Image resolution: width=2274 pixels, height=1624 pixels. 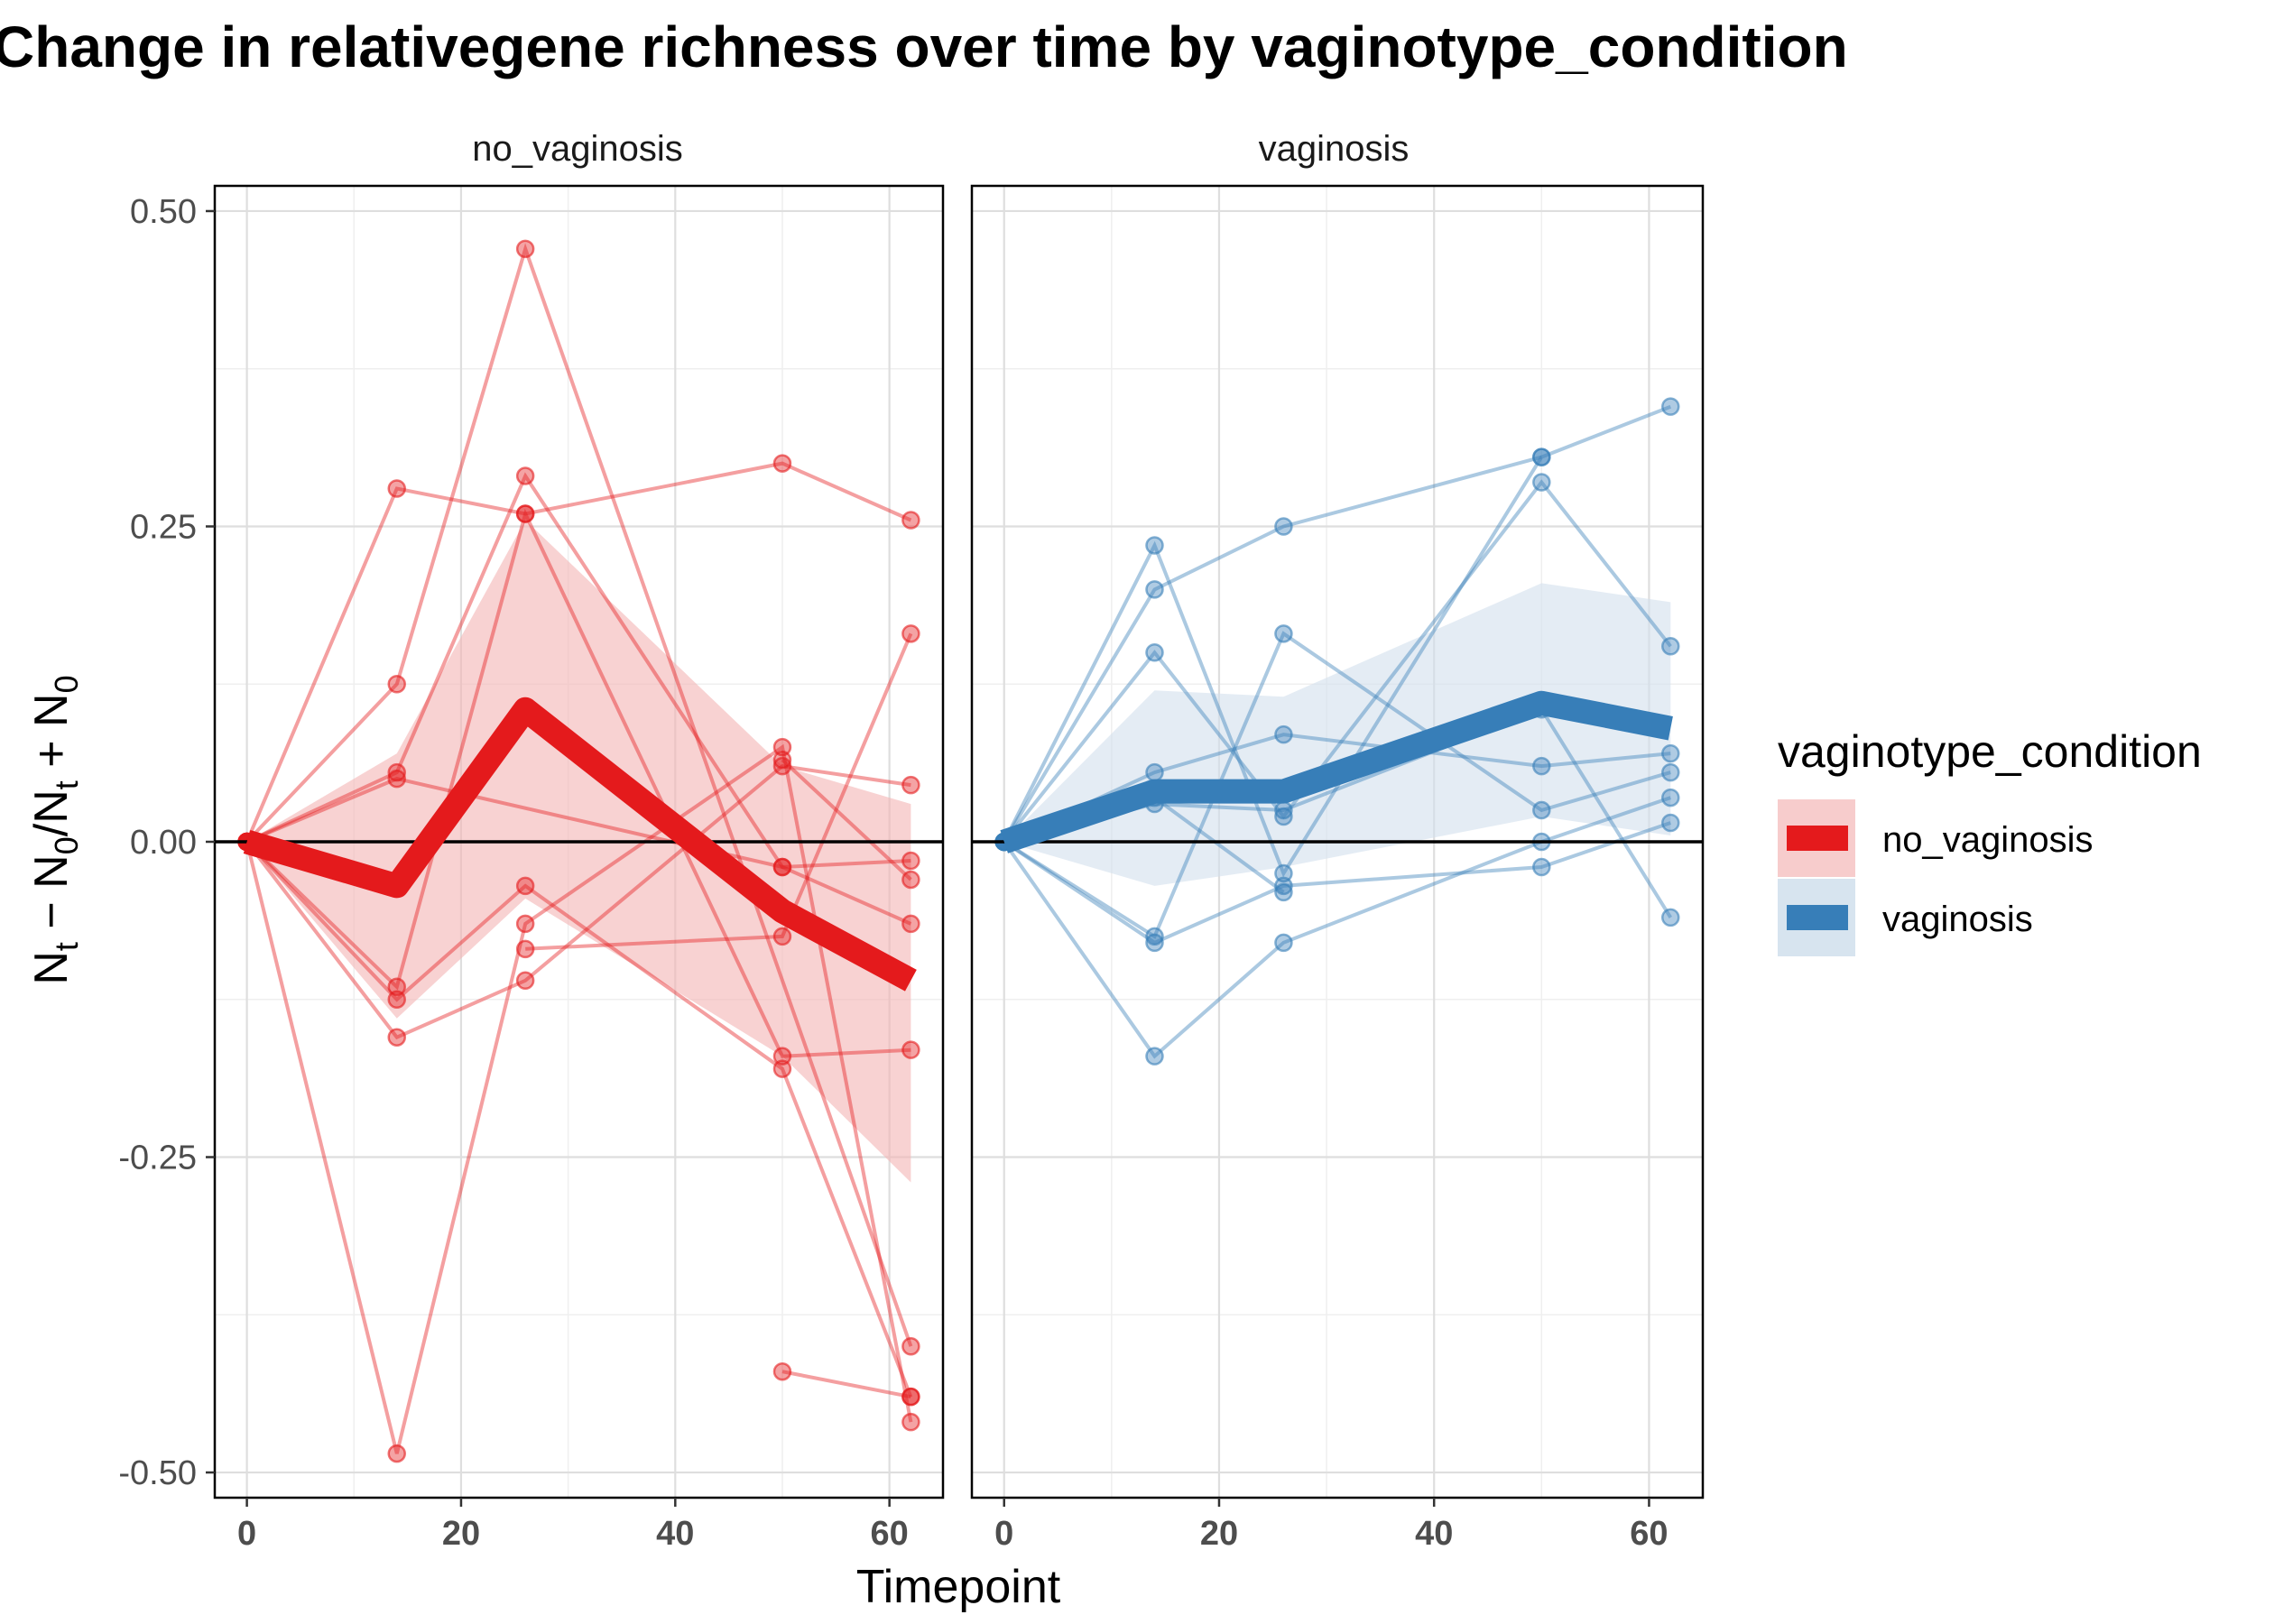 What do you see at coordinates (163, 527) in the screenshot?
I see `y-tick-label: 0.25` at bounding box center [163, 527].